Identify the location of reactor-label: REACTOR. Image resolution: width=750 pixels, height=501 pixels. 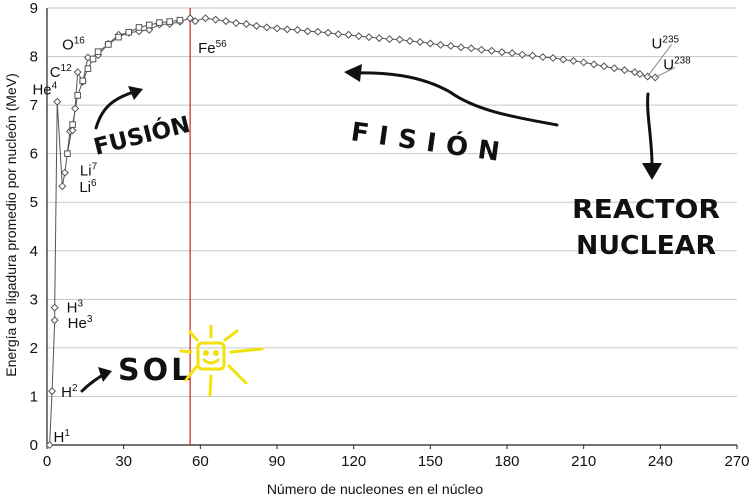
(646, 210).